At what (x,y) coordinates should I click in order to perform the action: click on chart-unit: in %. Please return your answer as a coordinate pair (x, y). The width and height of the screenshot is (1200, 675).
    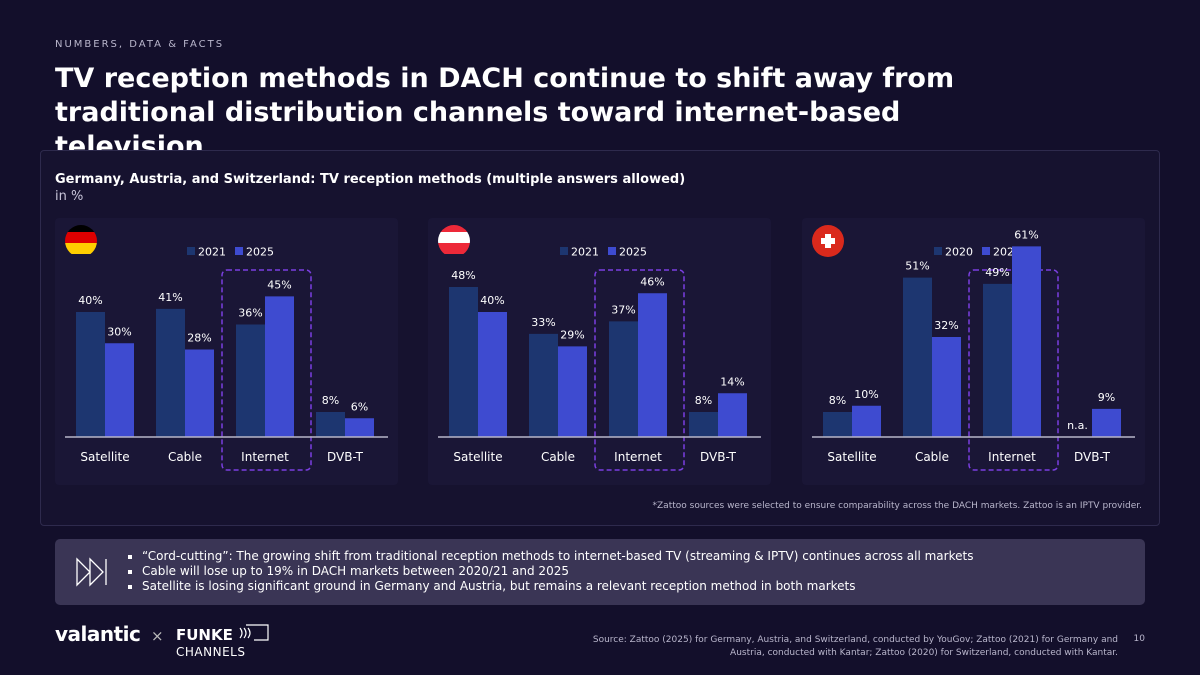
    Looking at the image, I should click on (69, 196).